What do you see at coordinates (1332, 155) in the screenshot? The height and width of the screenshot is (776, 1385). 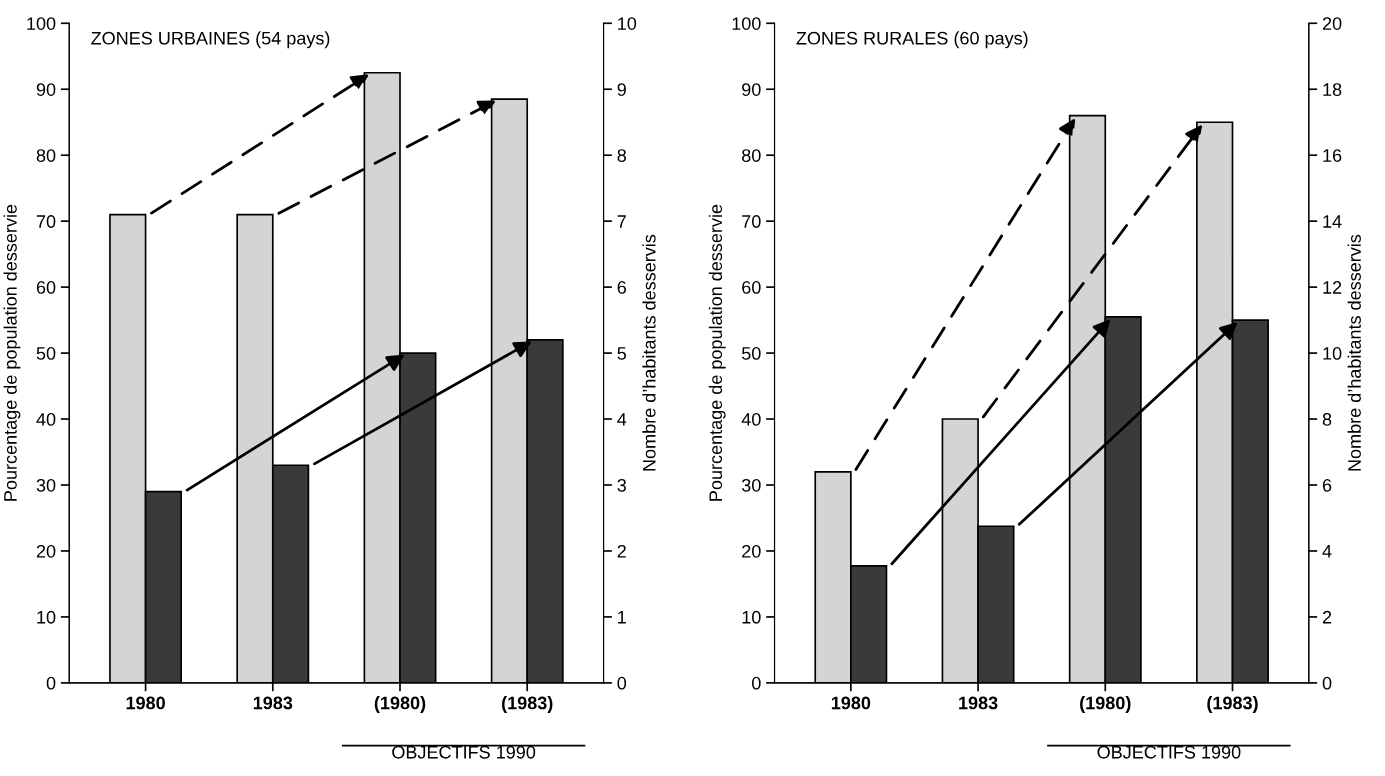 I see `y2-tick-label: 16` at bounding box center [1332, 155].